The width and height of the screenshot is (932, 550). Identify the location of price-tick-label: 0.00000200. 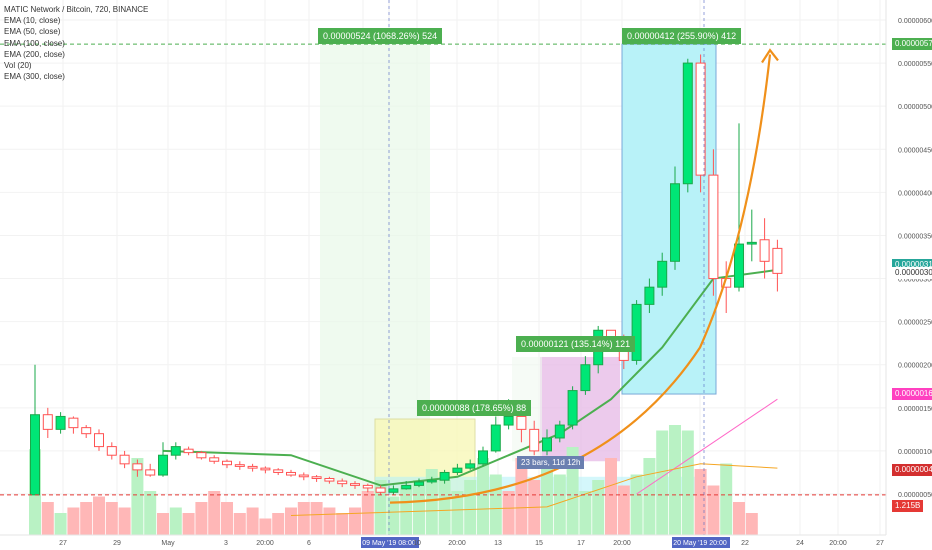
(915, 366).